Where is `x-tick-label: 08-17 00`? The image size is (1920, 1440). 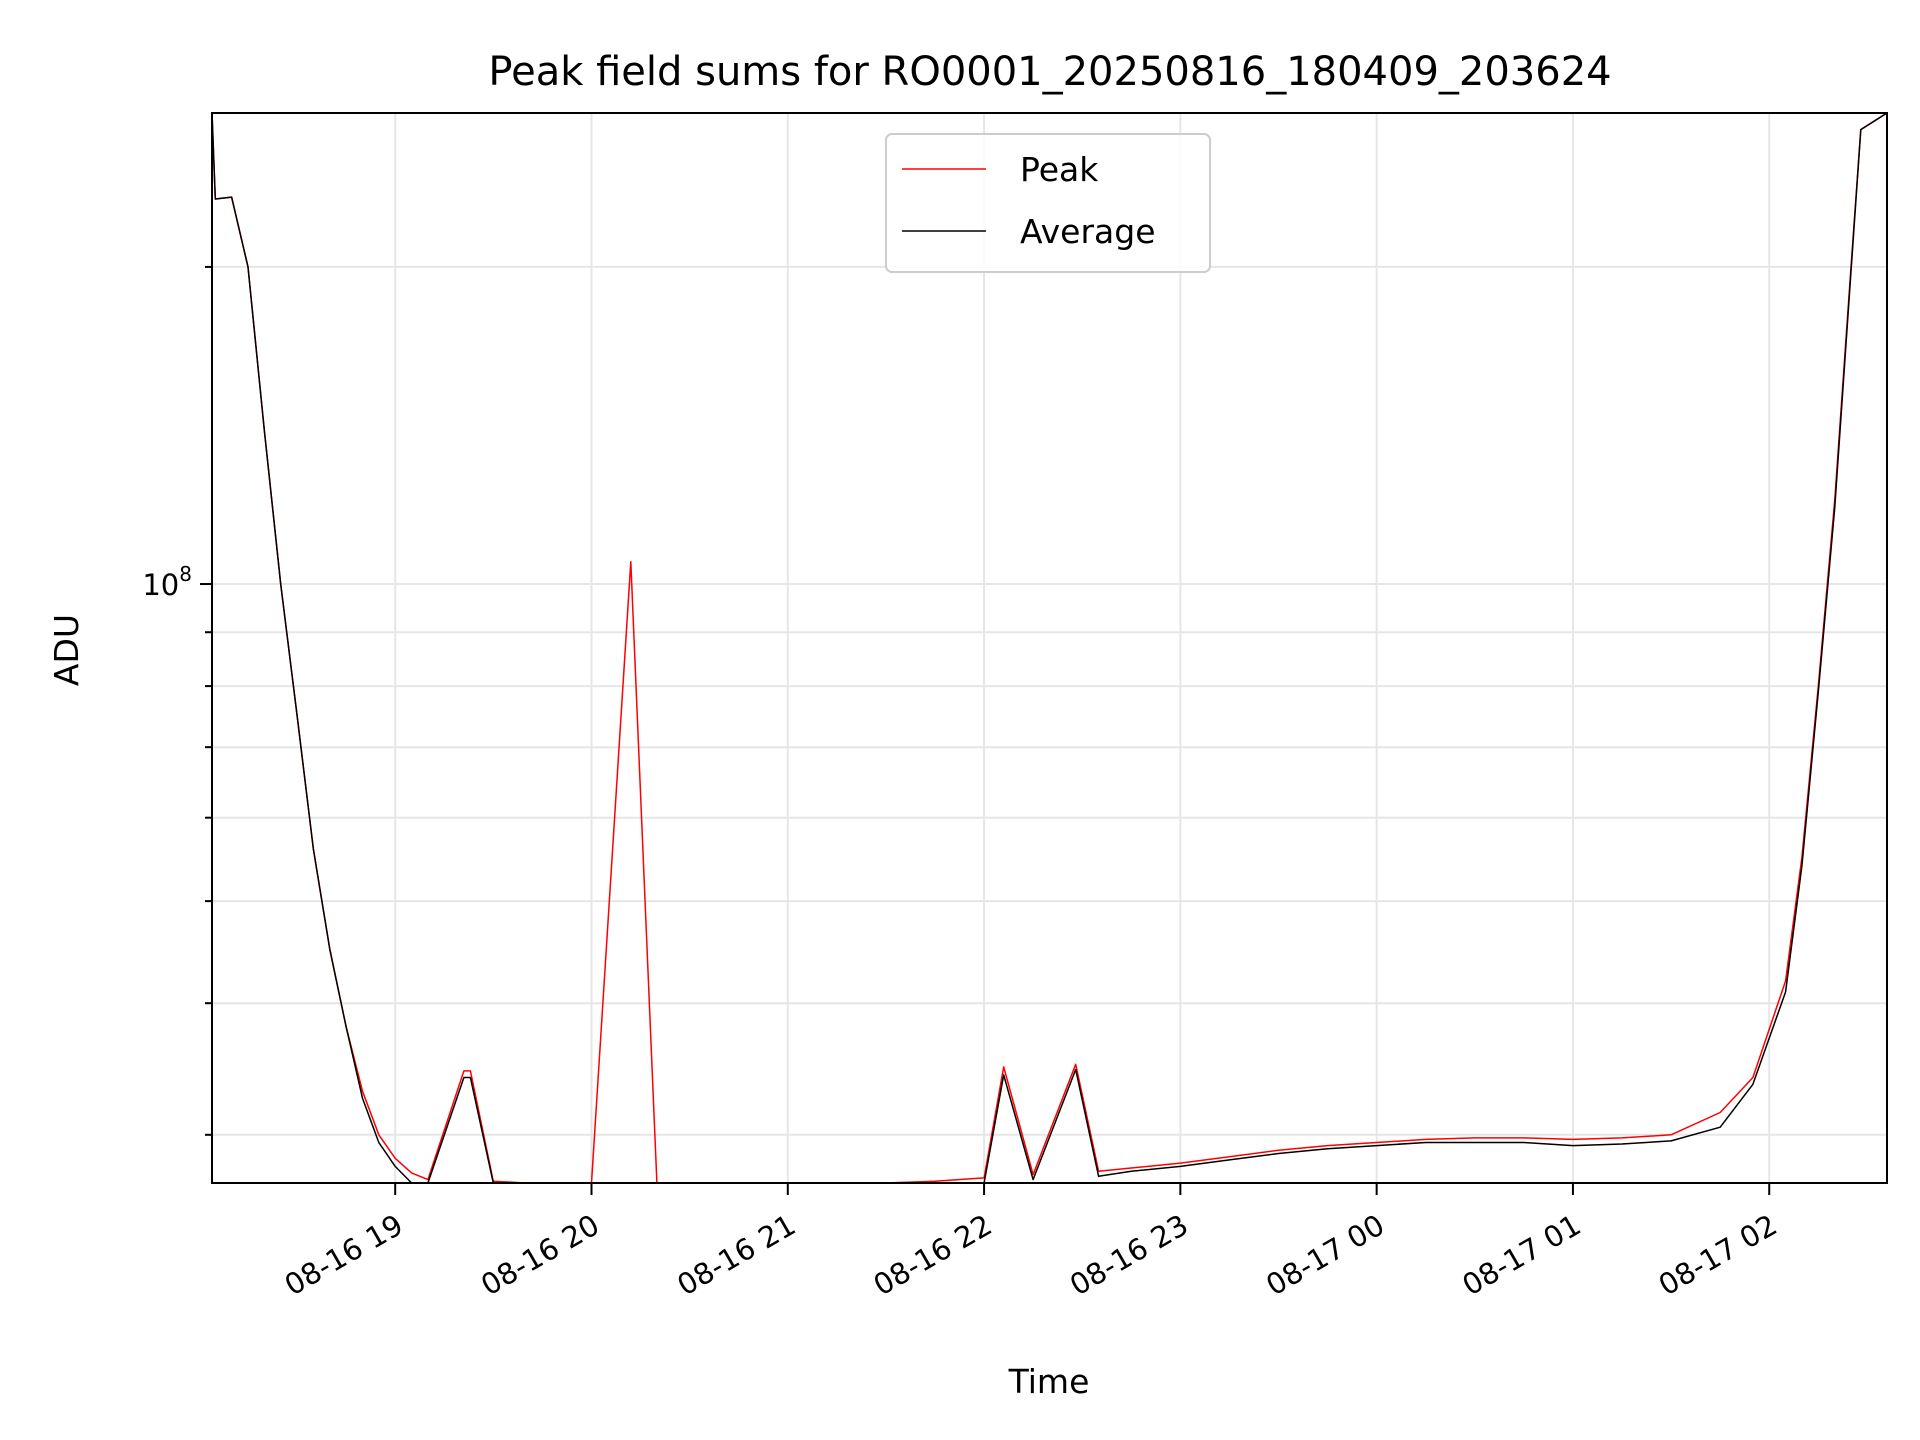 x-tick-label: 08-17 00 is located at coordinates (1325, 1255).